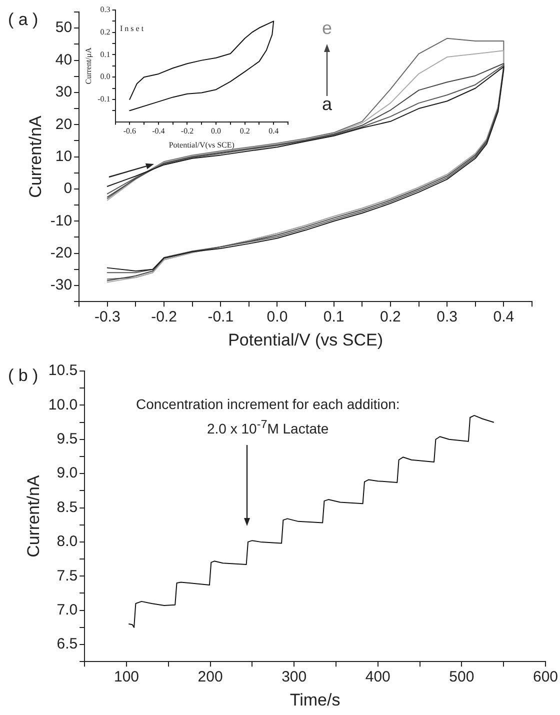  What do you see at coordinates (107, 317) in the screenshot?
I see `x-tick-label: -0.3` at bounding box center [107, 317].